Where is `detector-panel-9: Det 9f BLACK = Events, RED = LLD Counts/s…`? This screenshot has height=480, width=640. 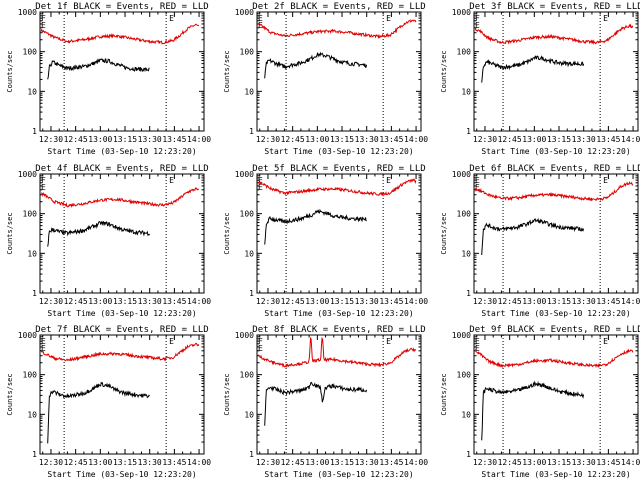 detector-panel-9: Det 9f BLACK = Events, RED = LLD Counts/s… is located at coordinates (540, 402).